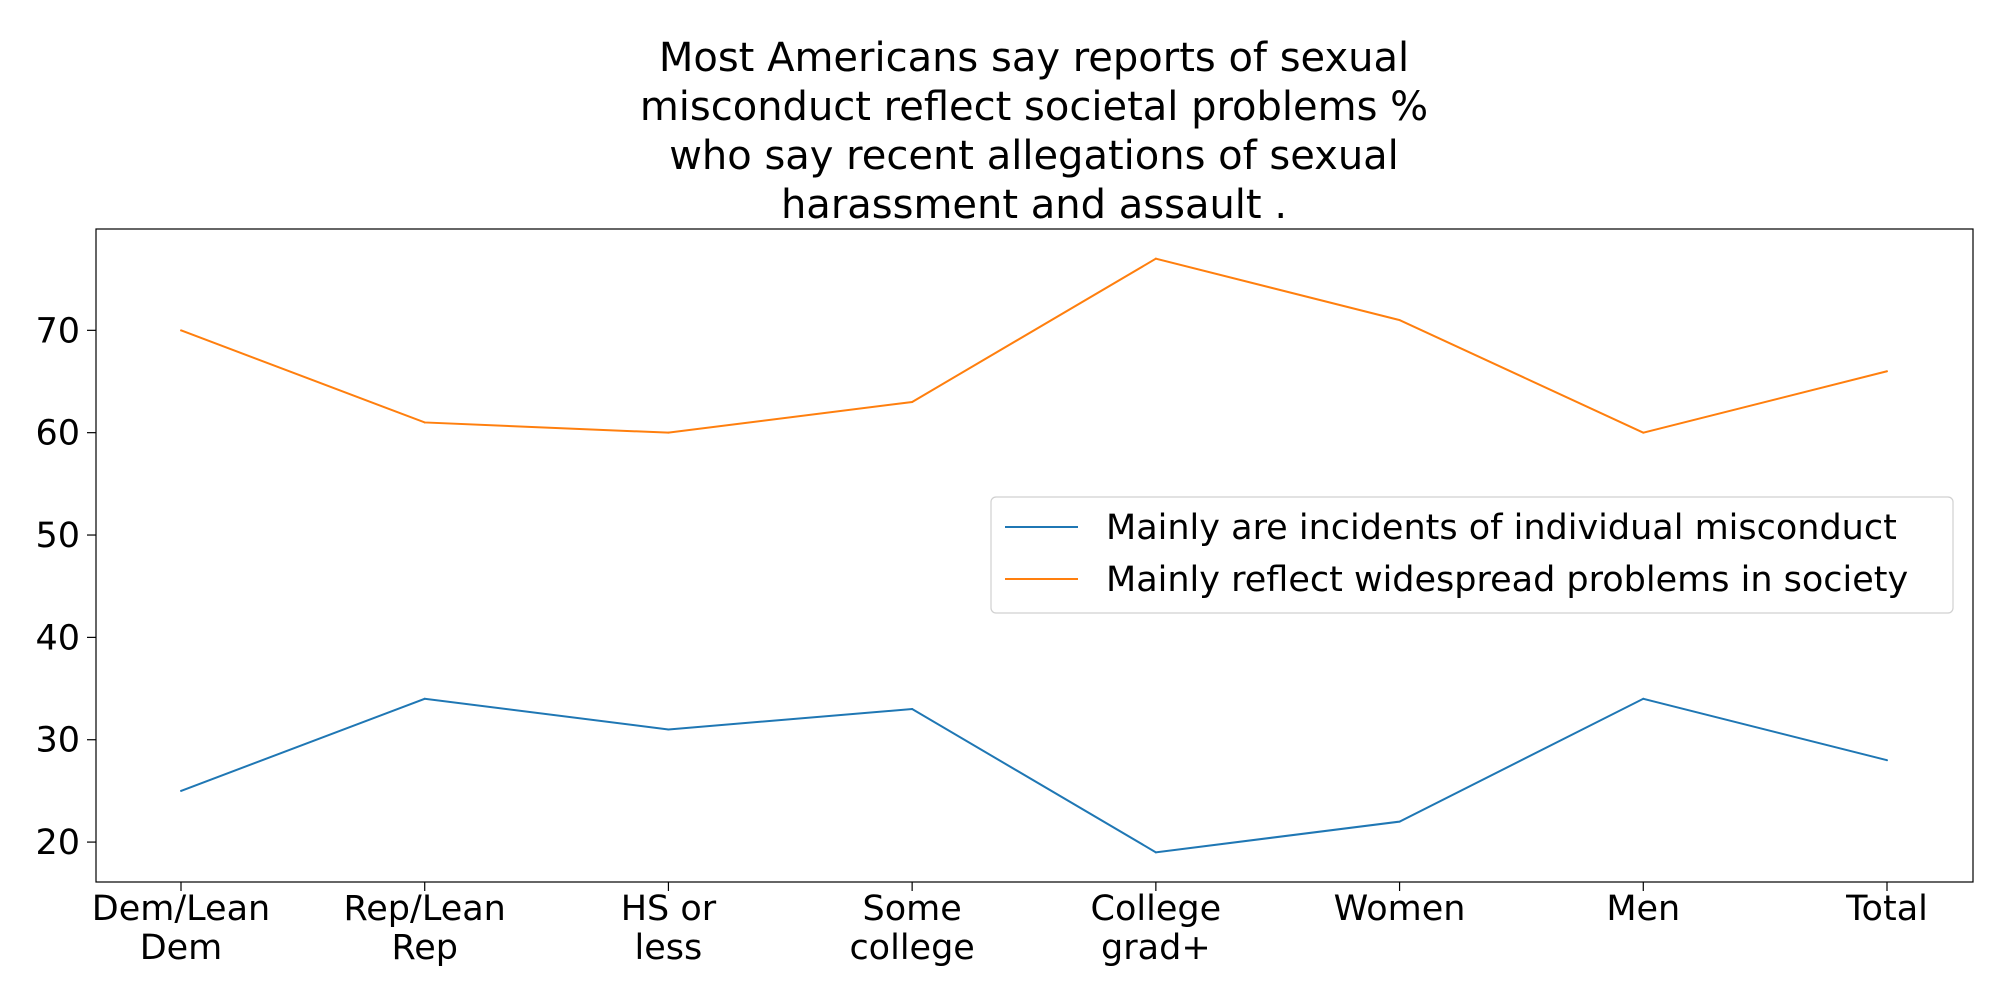  I want to click on legend-box, so click(1472, 555).